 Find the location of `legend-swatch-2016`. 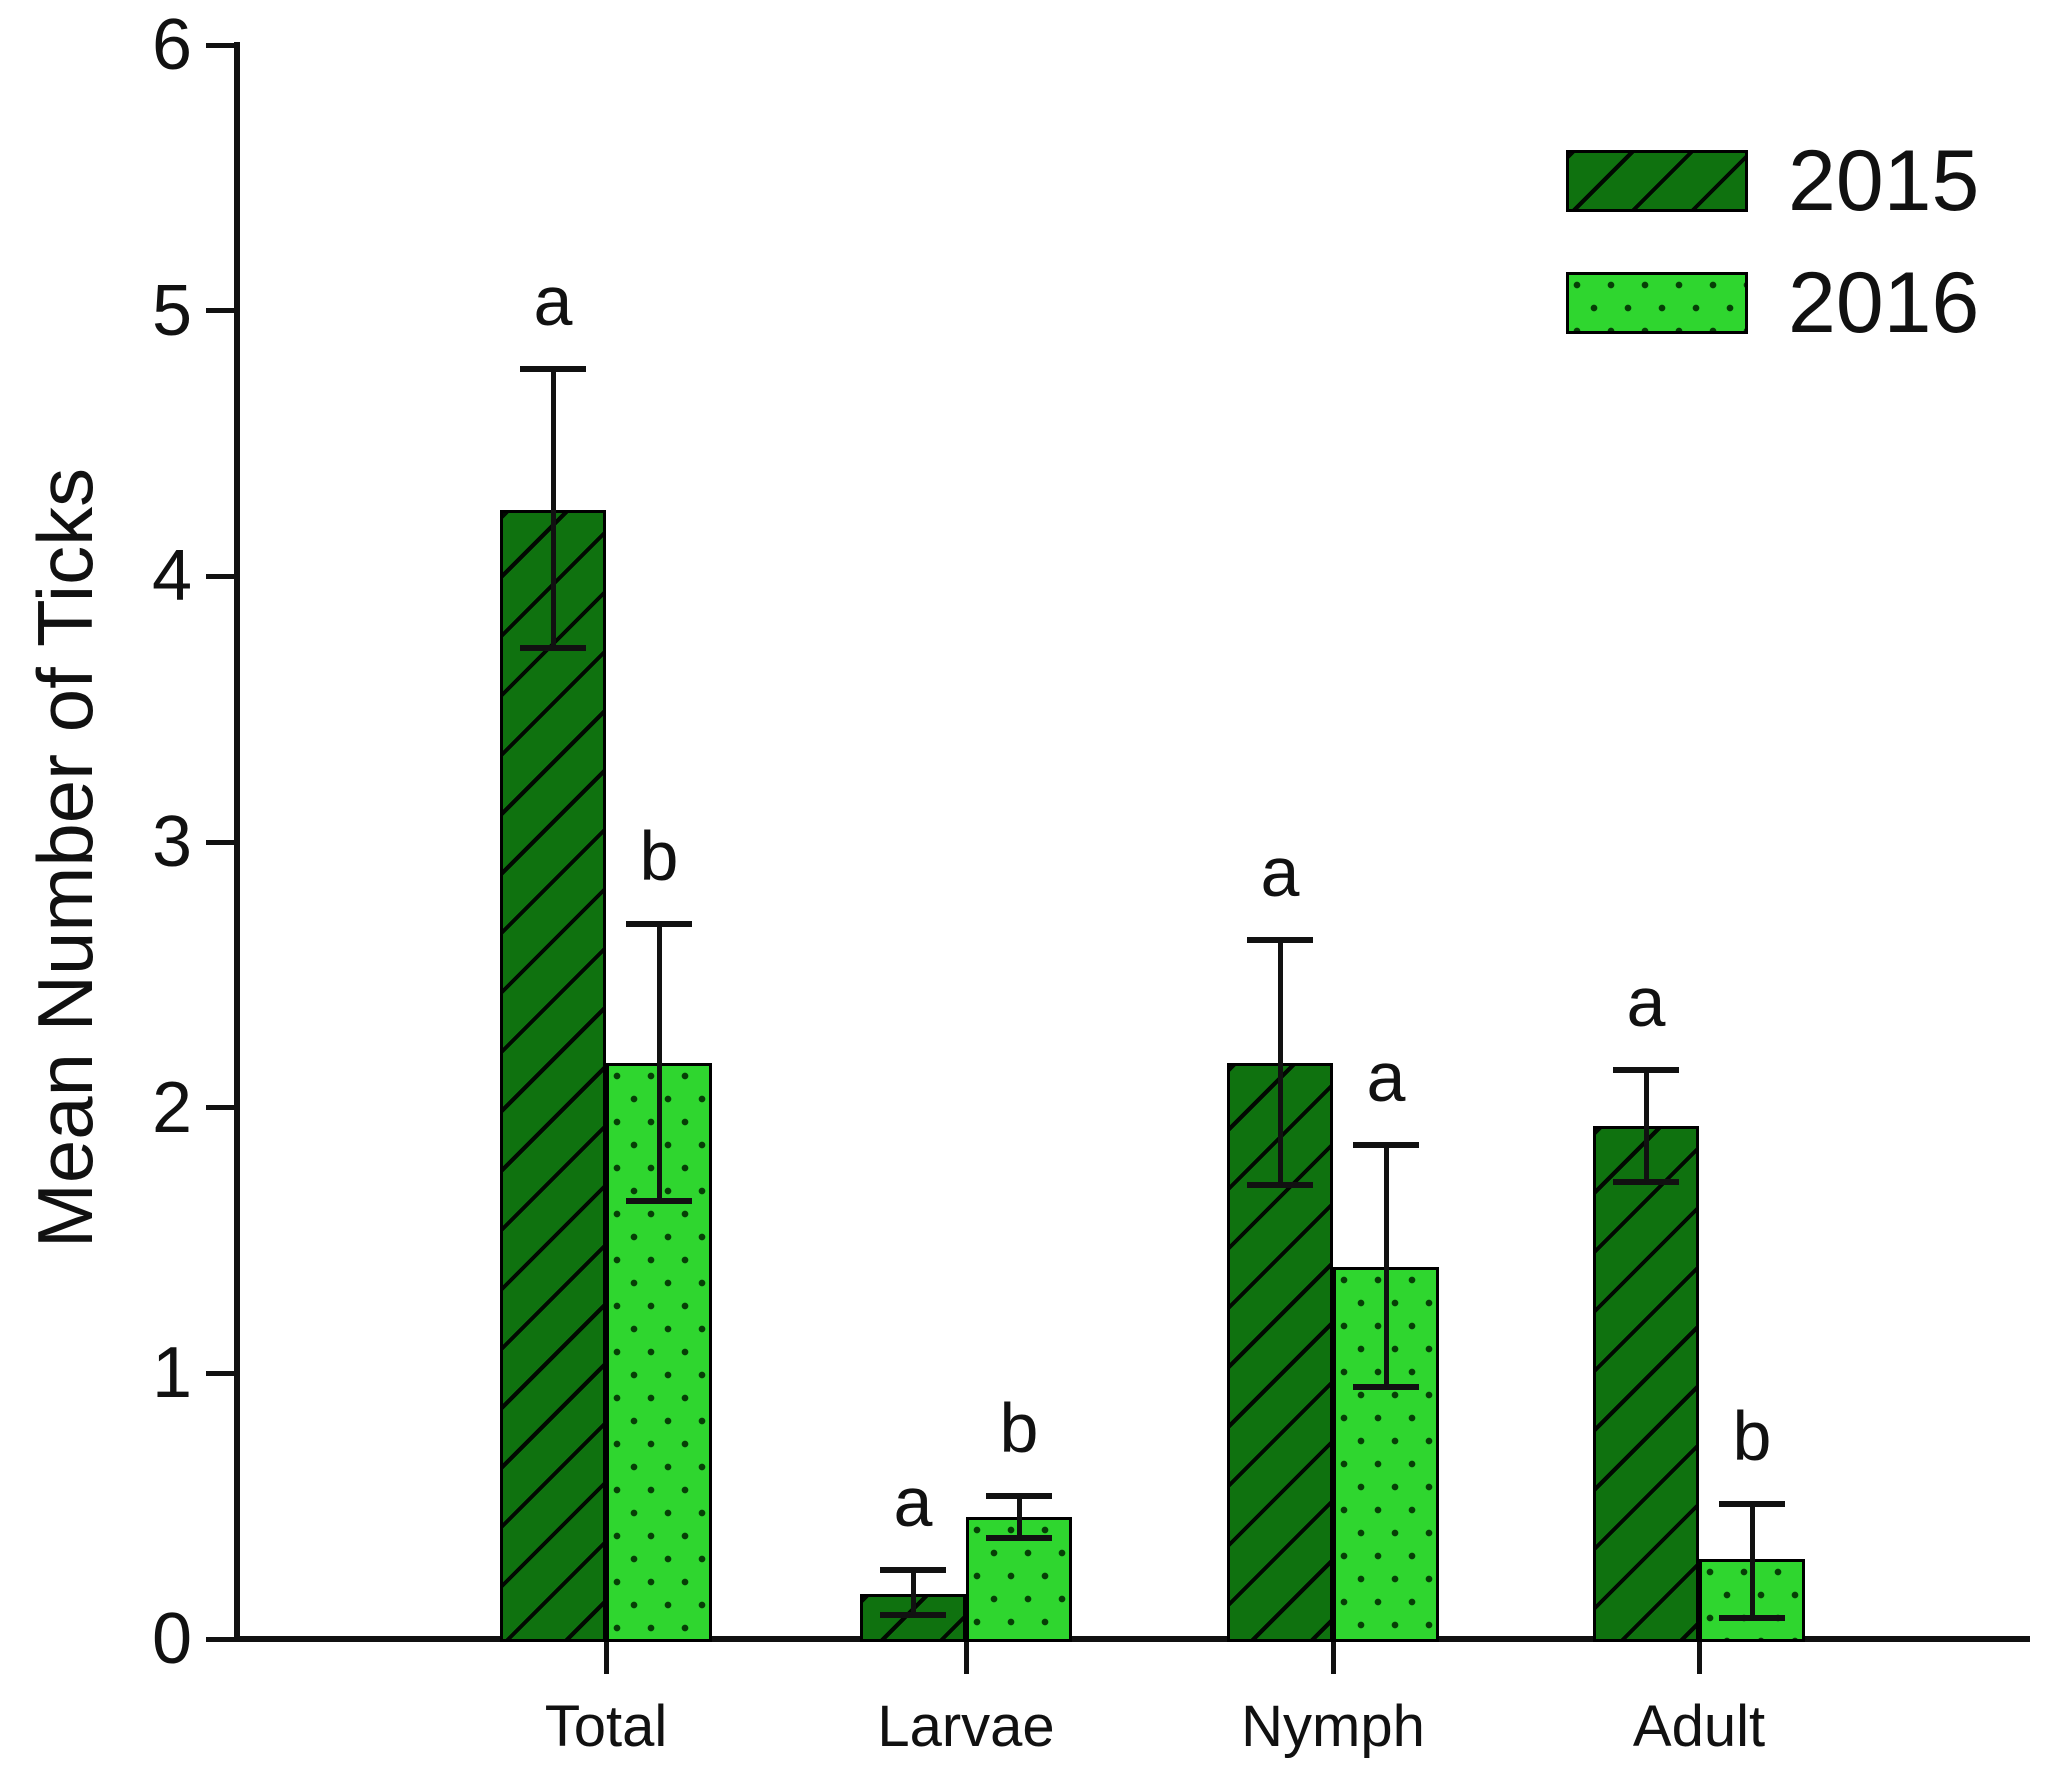

legend-swatch-2016 is located at coordinates (1657, 303).